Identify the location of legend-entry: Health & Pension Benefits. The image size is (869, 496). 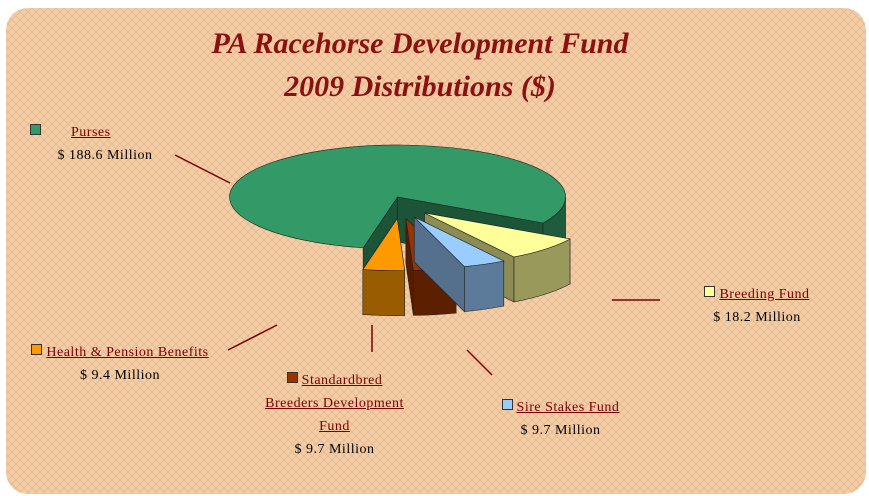
(120, 352).